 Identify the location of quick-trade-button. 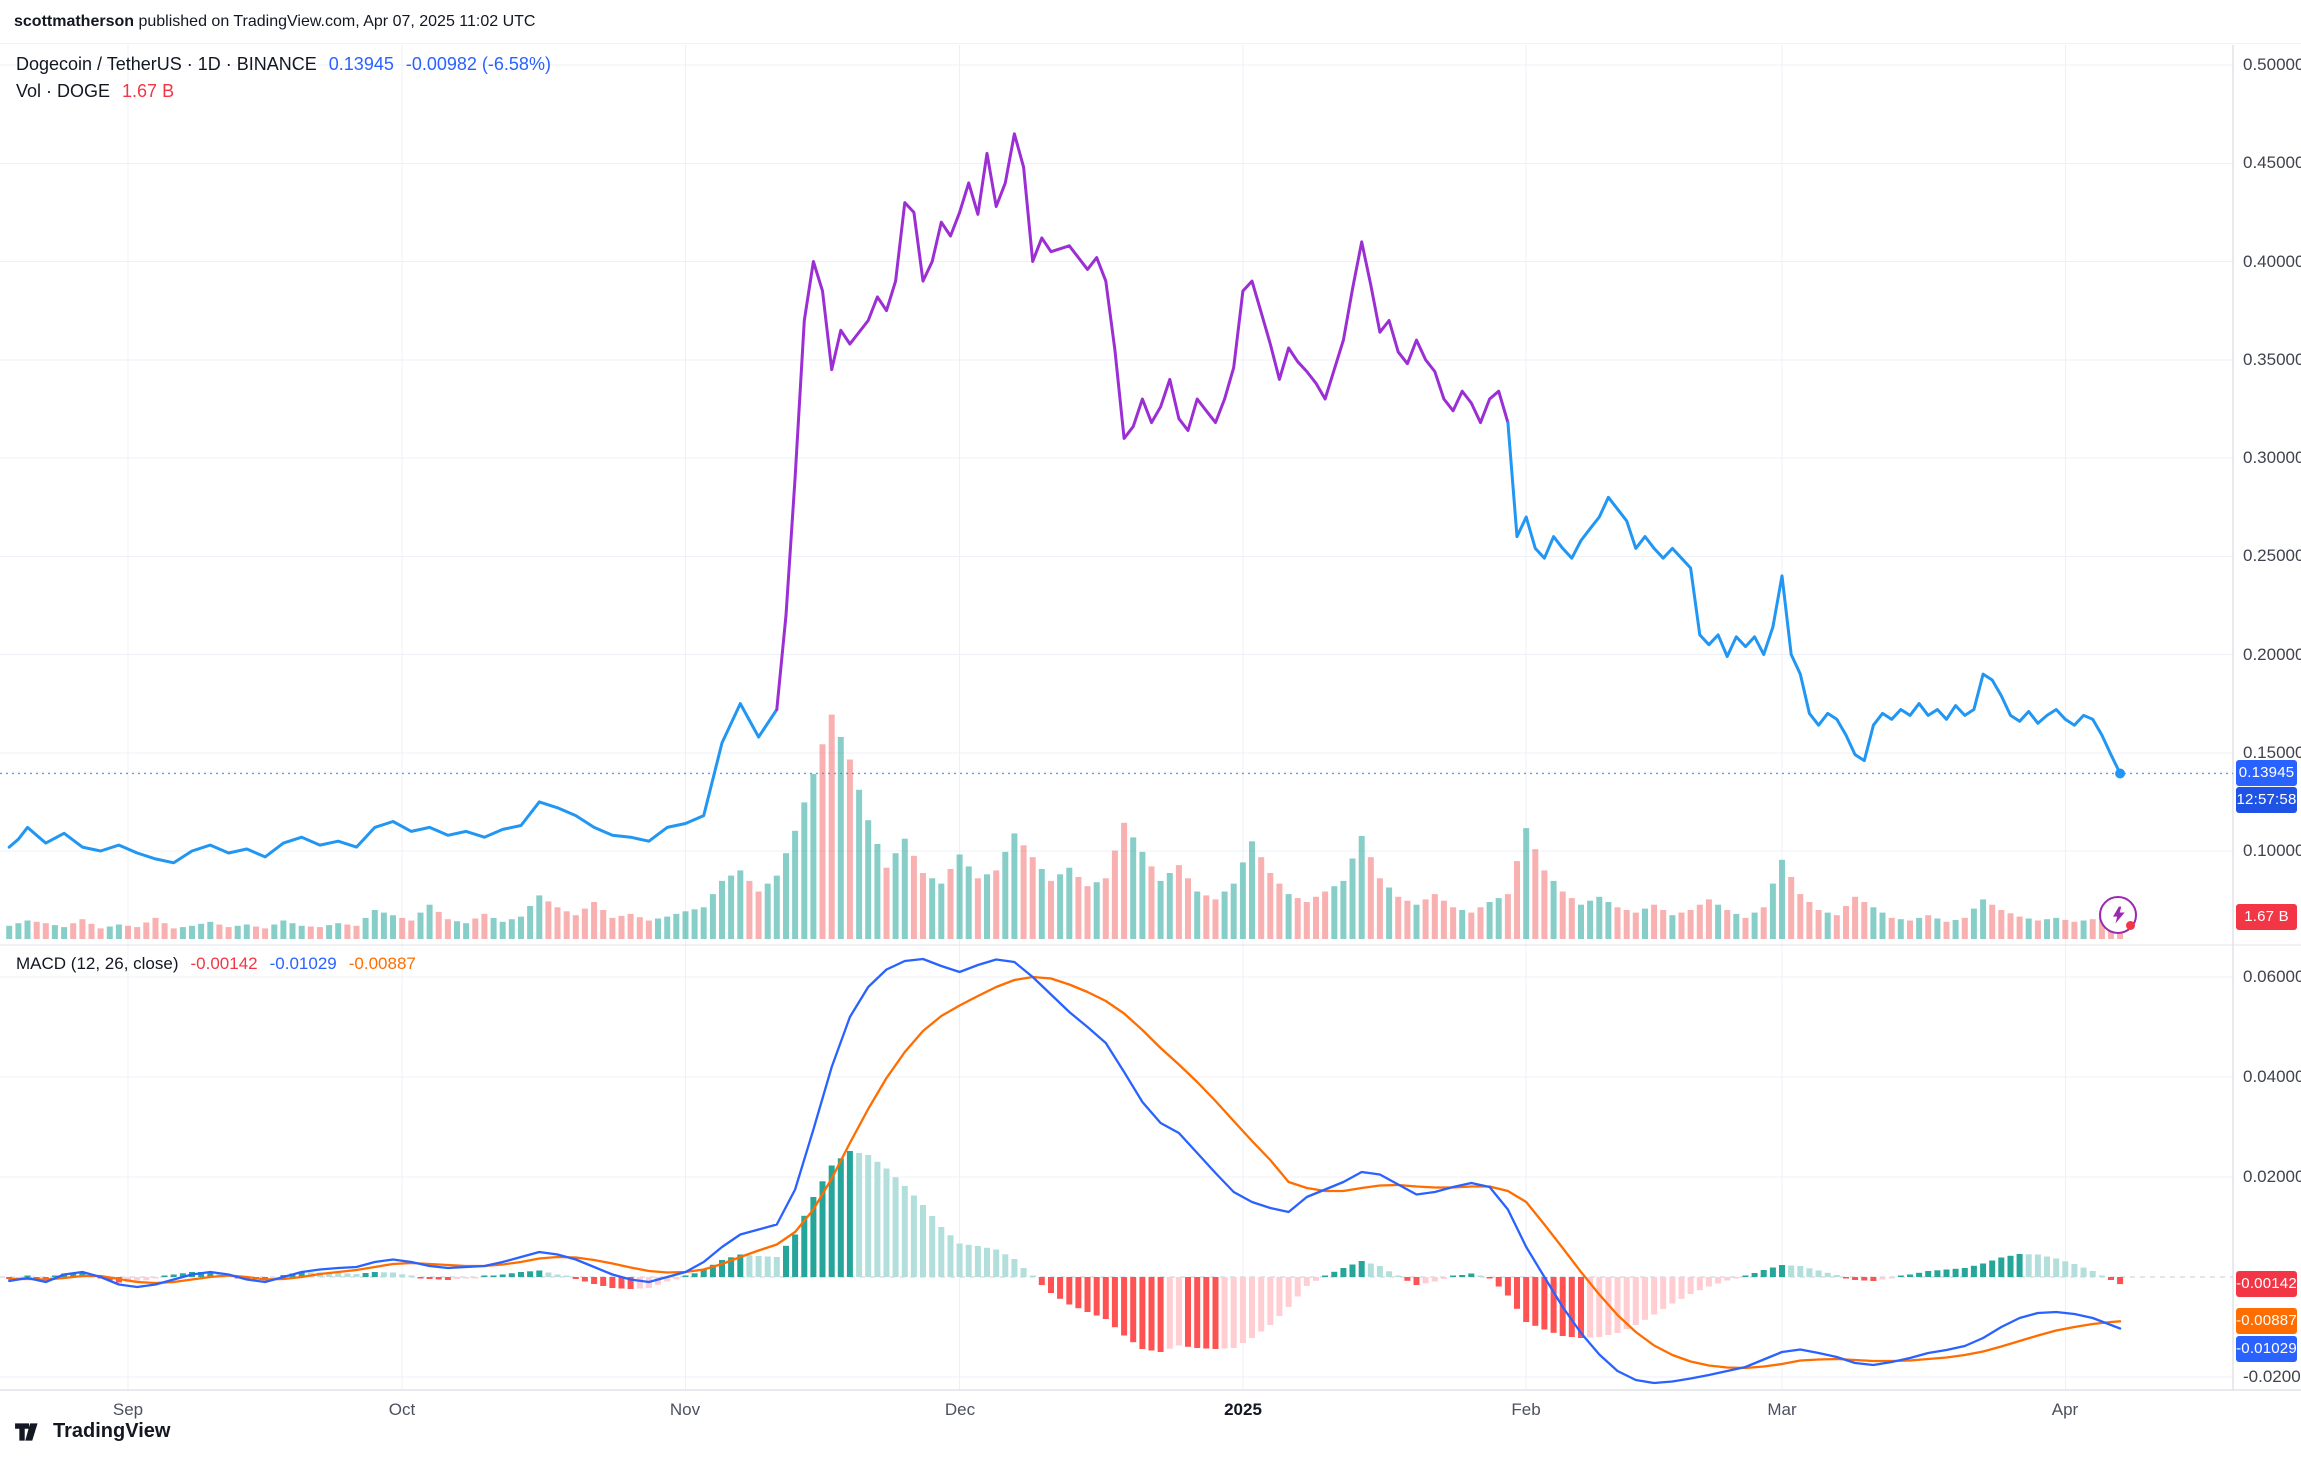
(2118, 915).